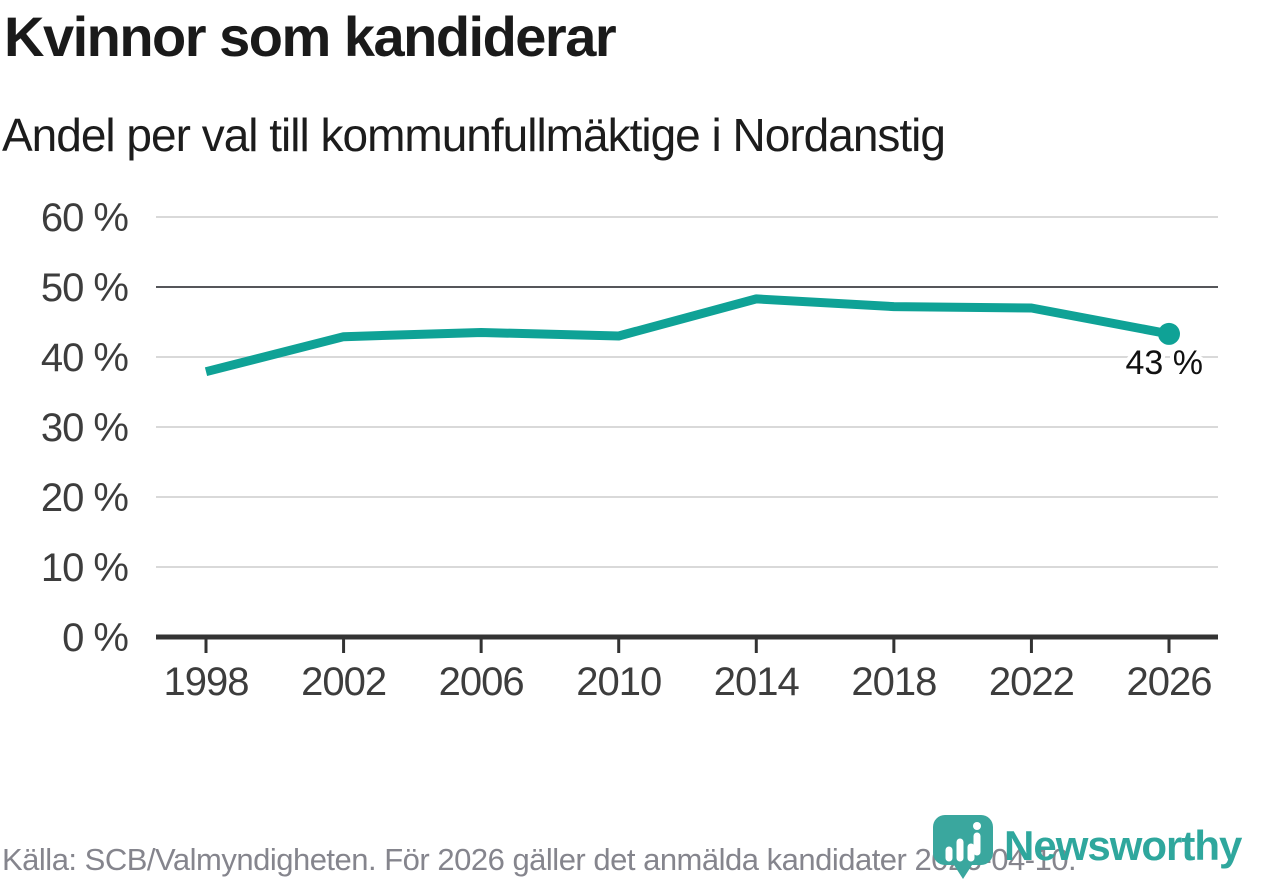 The height and width of the screenshot is (879, 1262). What do you see at coordinates (481, 682) in the screenshot?
I see `x-axis-tick-label: 2006` at bounding box center [481, 682].